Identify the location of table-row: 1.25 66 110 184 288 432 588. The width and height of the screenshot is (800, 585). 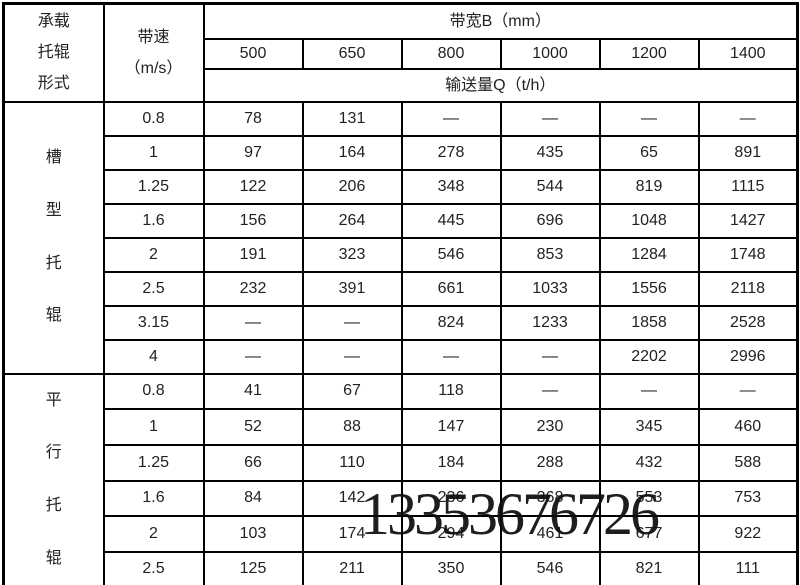
(401, 462).